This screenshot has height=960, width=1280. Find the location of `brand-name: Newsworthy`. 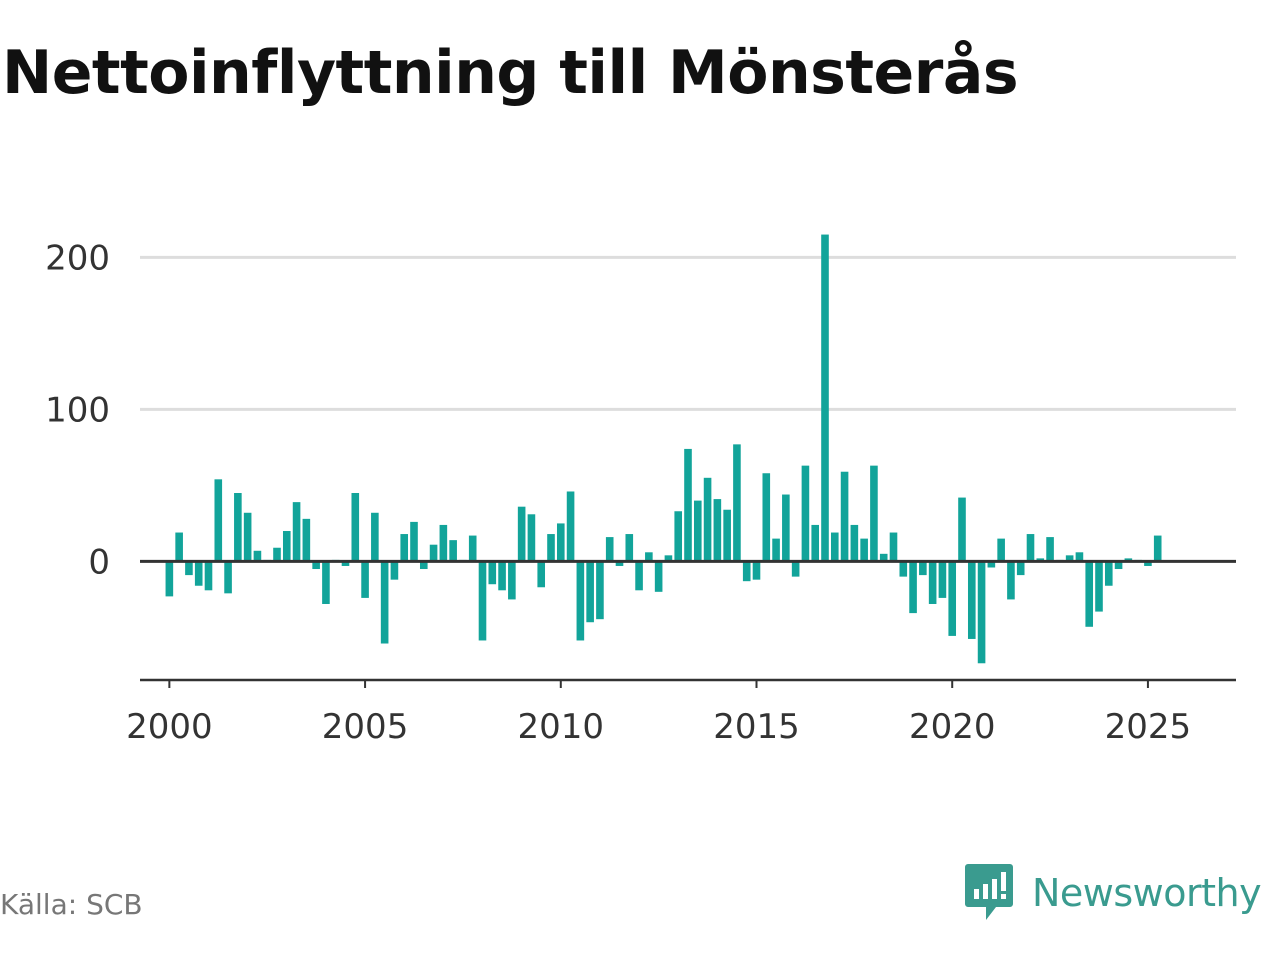

brand-name: Newsworthy is located at coordinates (1147, 893).